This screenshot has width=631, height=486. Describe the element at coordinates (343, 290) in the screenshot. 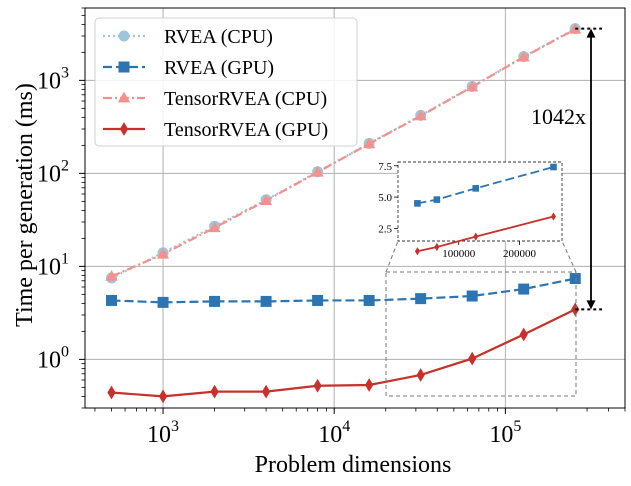

I see `series-rvea-gpu` at that location.